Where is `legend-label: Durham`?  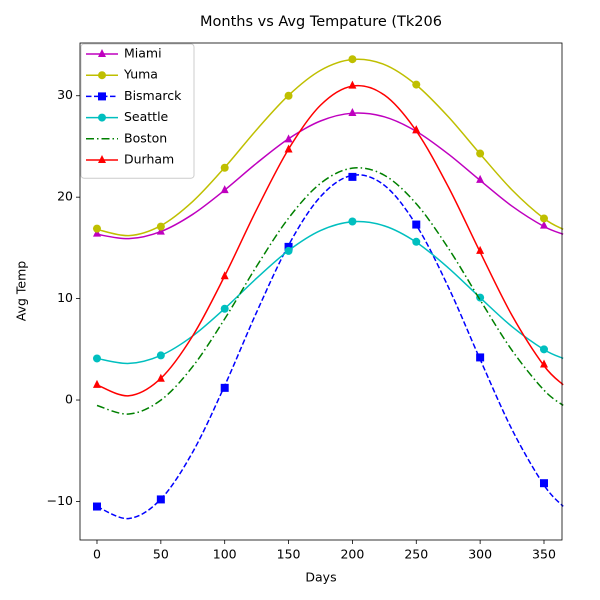
legend-label: Durham is located at coordinates (149, 159).